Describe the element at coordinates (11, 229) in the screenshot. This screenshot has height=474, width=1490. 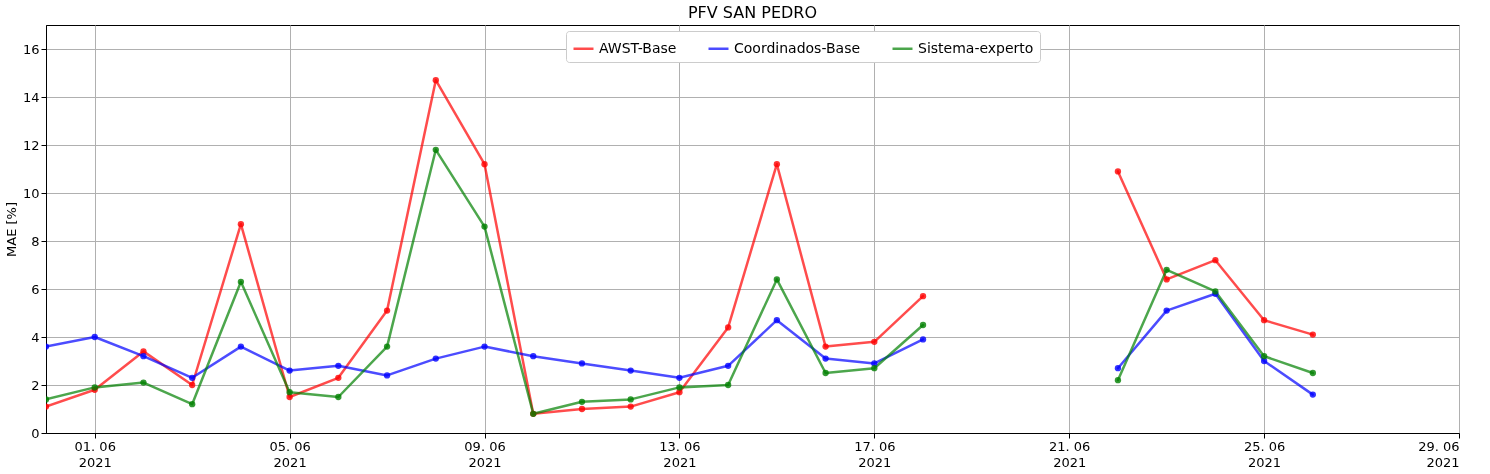
I see `y-axis-title: MAE [%]` at that location.